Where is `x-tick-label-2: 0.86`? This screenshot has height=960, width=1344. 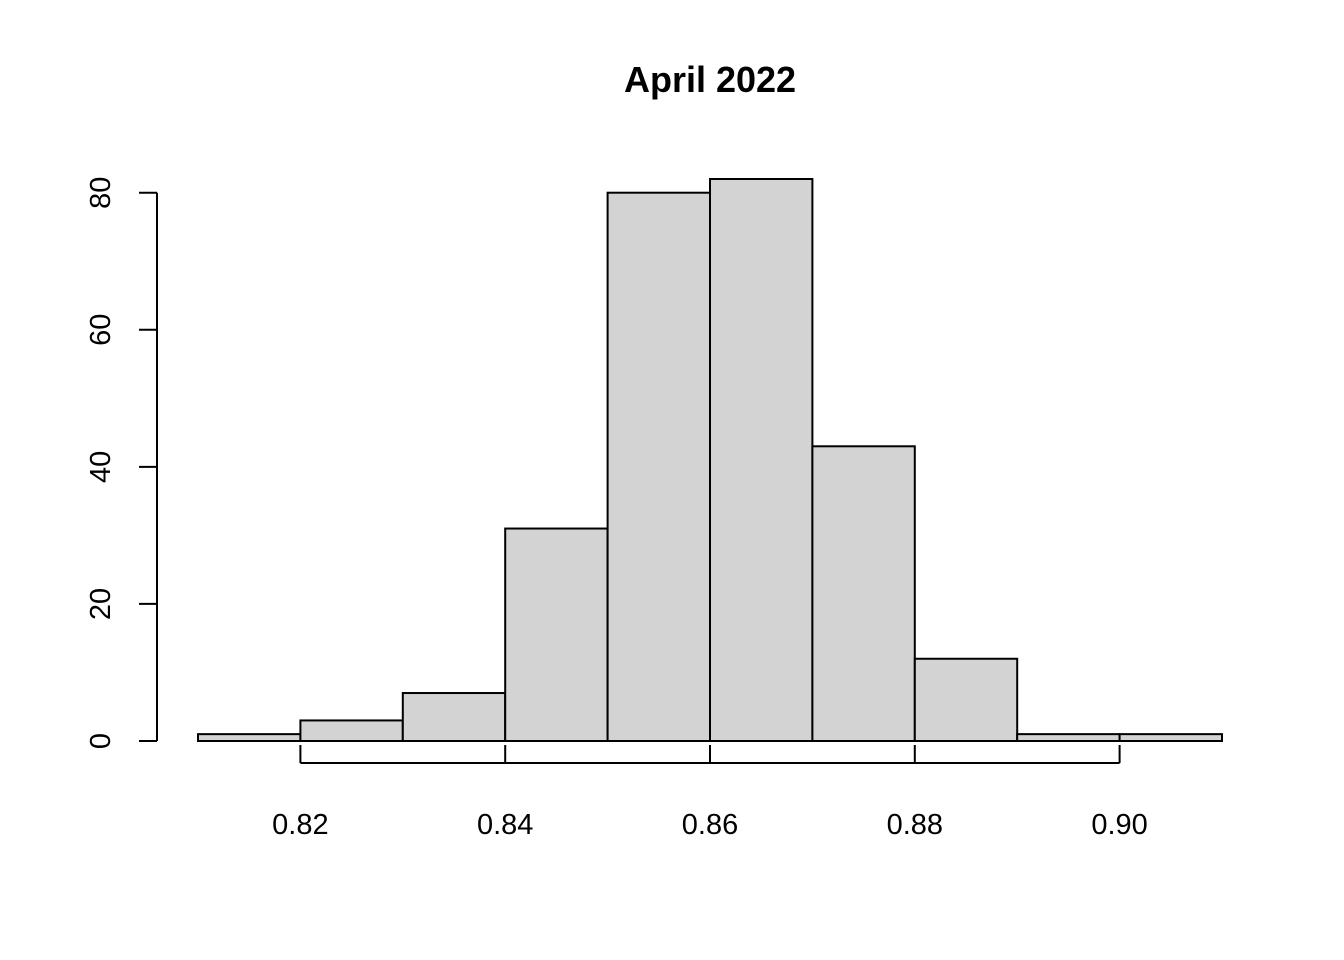 x-tick-label-2: 0.86 is located at coordinates (710, 825).